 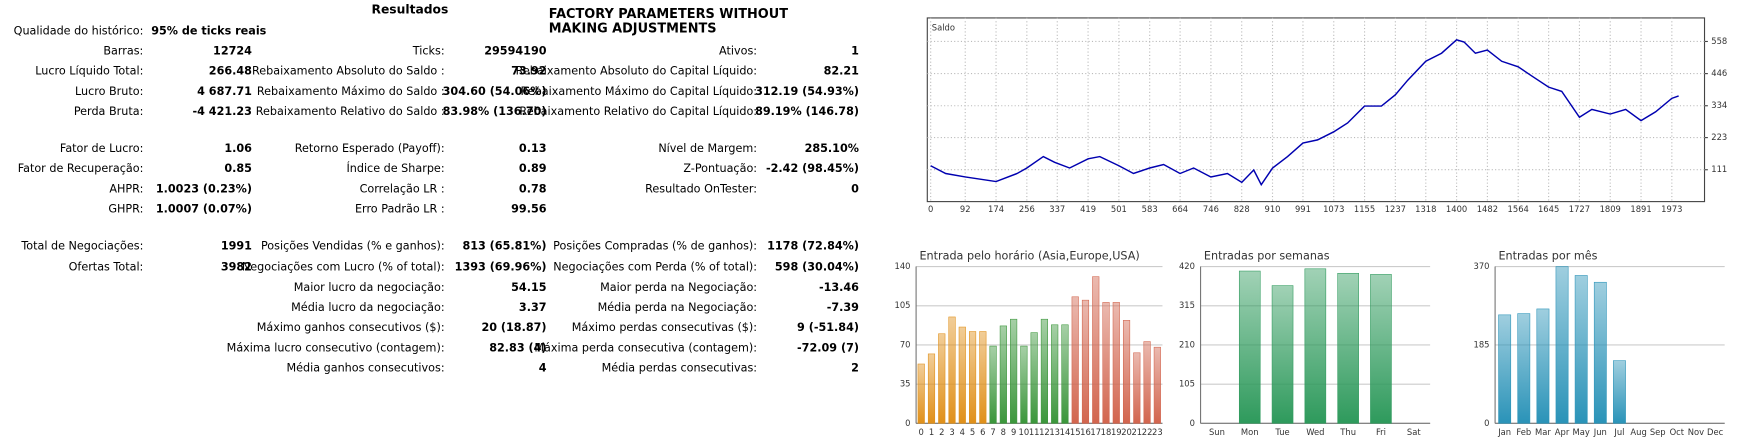 What do you see at coordinates (543, 367) in the screenshot?
I see `stat-value: 4` at bounding box center [543, 367].